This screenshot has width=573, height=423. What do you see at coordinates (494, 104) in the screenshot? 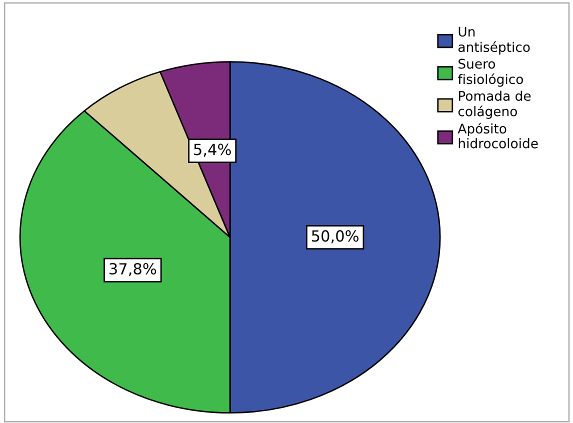
I see `legend-label: Pomada de colágeno` at bounding box center [494, 104].